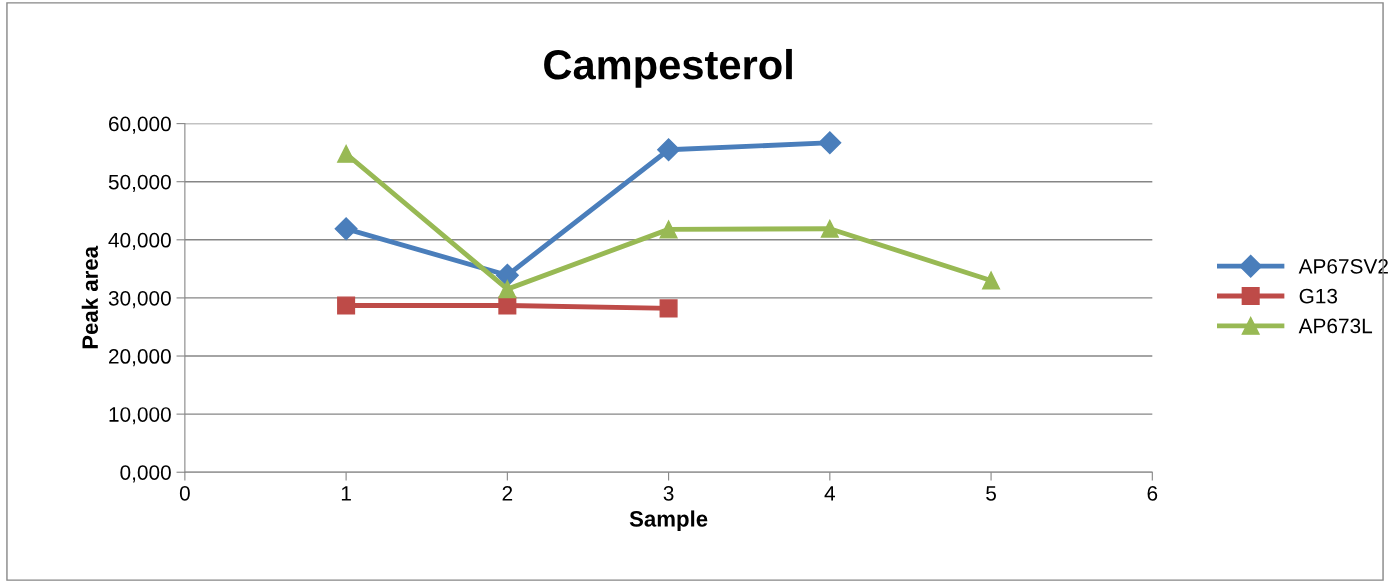  I want to click on y-axis-title: Peak area, so click(90, 297).